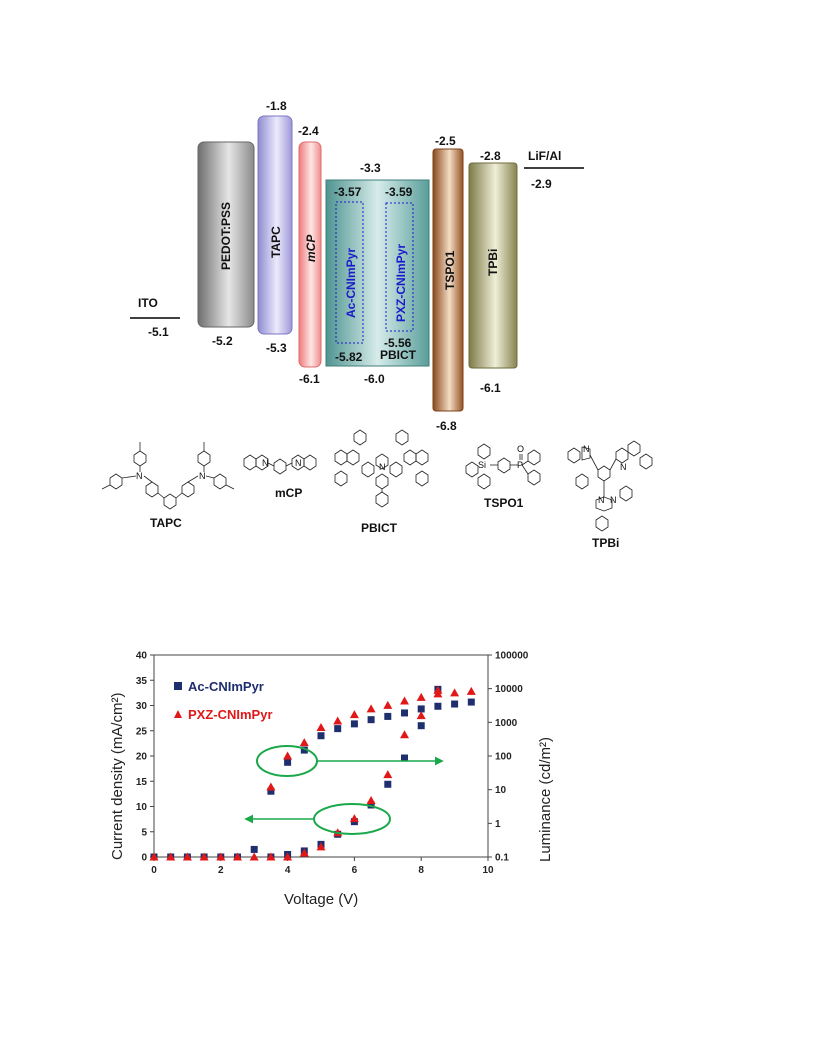  I want to click on left-tick-label: 30, so click(142, 706).